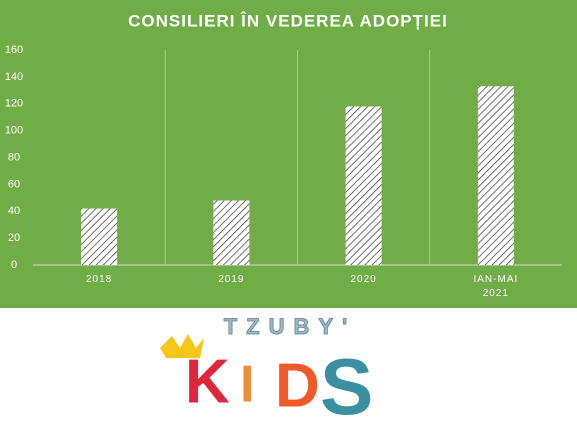 This screenshot has width=577, height=424. Describe the element at coordinates (297, 385) in the screenshot. I see `logo-letter: D` at that location.